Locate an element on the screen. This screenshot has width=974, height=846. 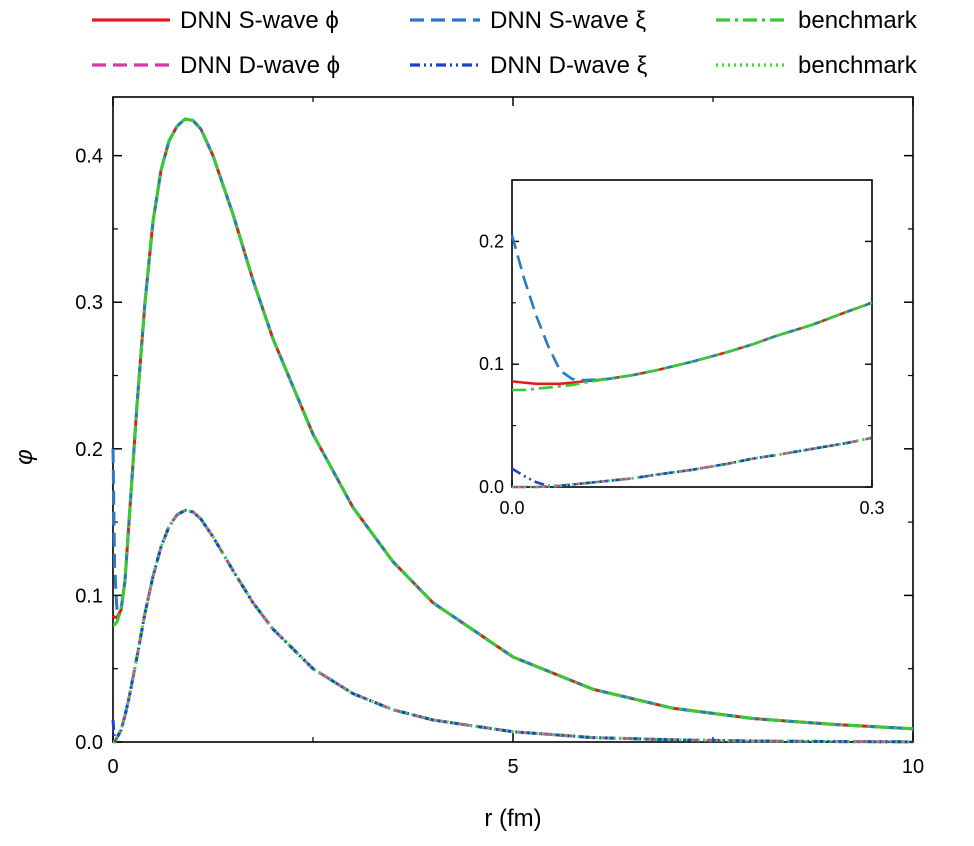
x-axis-label: r (fm) is located at coordinates (512, 818).